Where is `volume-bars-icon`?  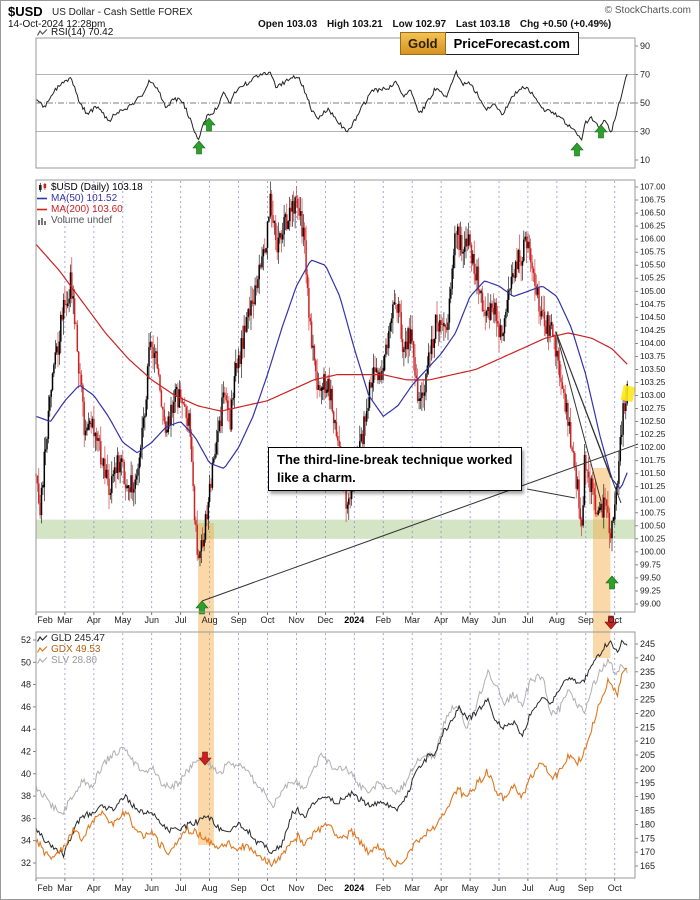 volume-bars-icon is located at coordinates (42, 221).